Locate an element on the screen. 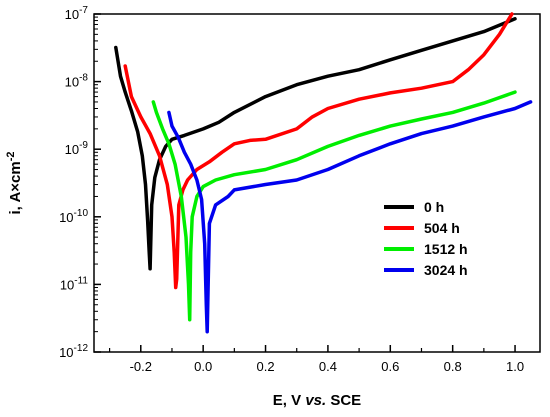  x-axis: -0.2 0.0 0.2 0.4 0.6 0.8 1.0 is located at coordinates (316, 359).